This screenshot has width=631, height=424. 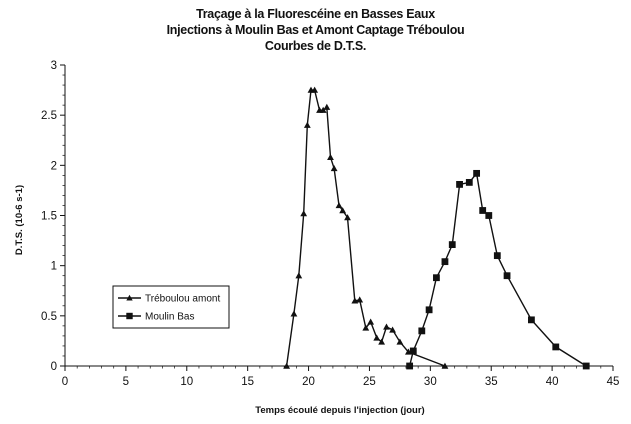 I want to click on legend-label: Moulin Bas, so click(x=169, y=317).